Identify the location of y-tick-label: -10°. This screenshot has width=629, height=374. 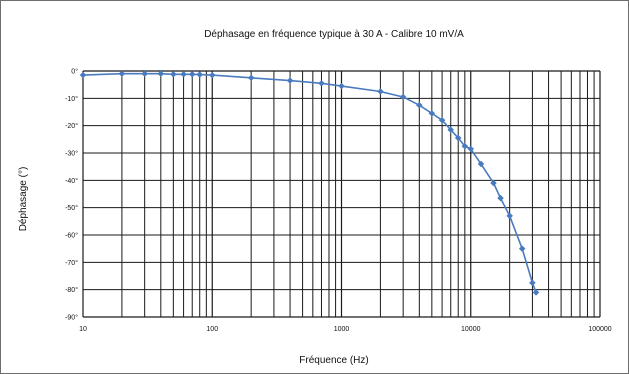
(71, 99).